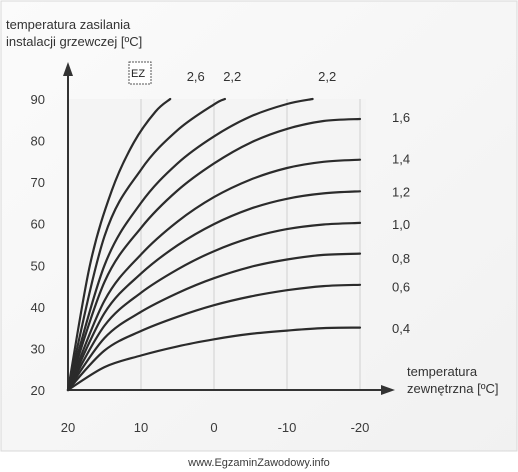 The image size is (518, 472). I want to click on slope-label: 0,8, so click(401, 258).